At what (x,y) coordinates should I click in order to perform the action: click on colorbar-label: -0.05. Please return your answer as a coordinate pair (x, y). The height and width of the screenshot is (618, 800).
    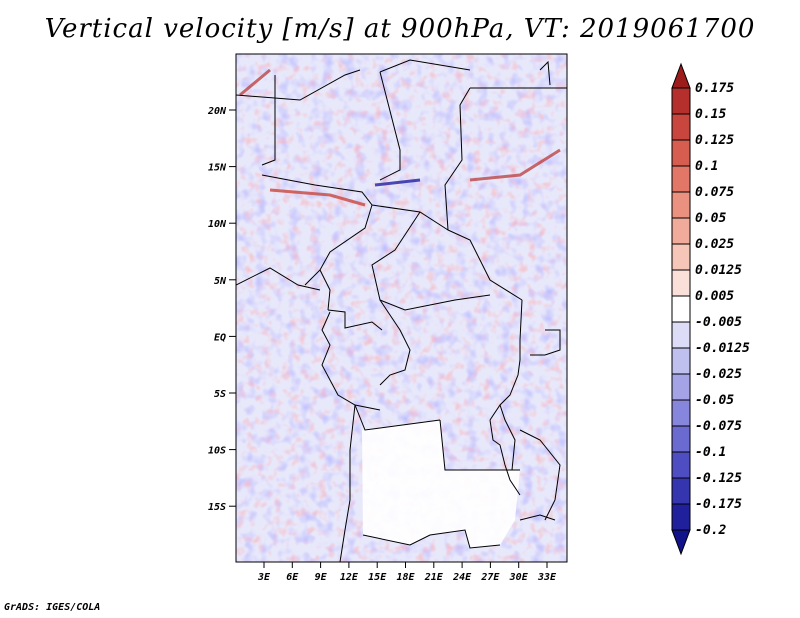
    Looking at the image, I should click on (714, 400).